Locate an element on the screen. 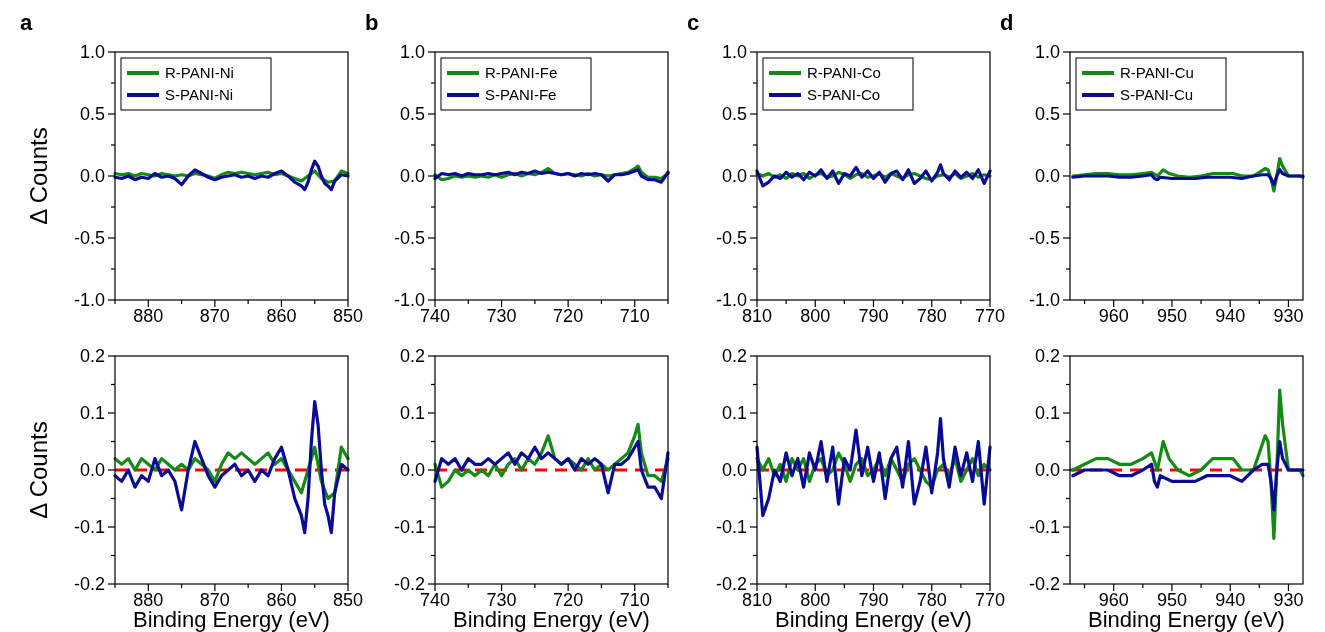 The height and width of the screenshot is (632, 1325). legend-label: R-PANI-Co is located at coordinates (844, 73).